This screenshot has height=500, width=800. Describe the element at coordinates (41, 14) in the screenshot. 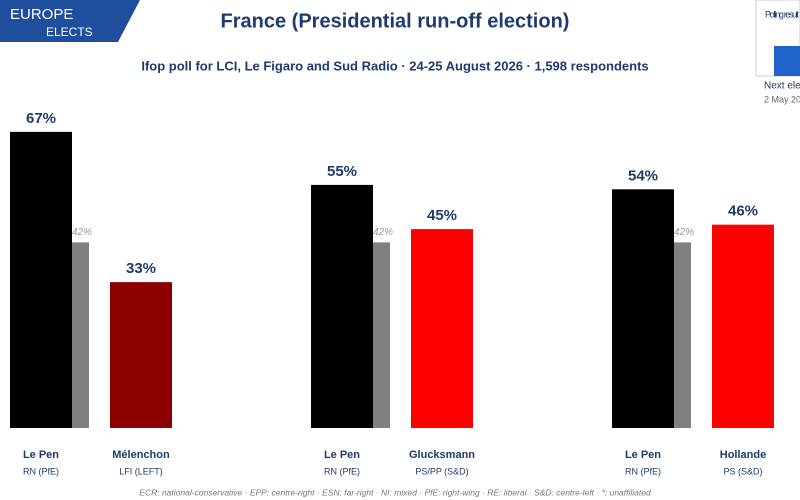

I see `logo-top: EUROPE` at that location.